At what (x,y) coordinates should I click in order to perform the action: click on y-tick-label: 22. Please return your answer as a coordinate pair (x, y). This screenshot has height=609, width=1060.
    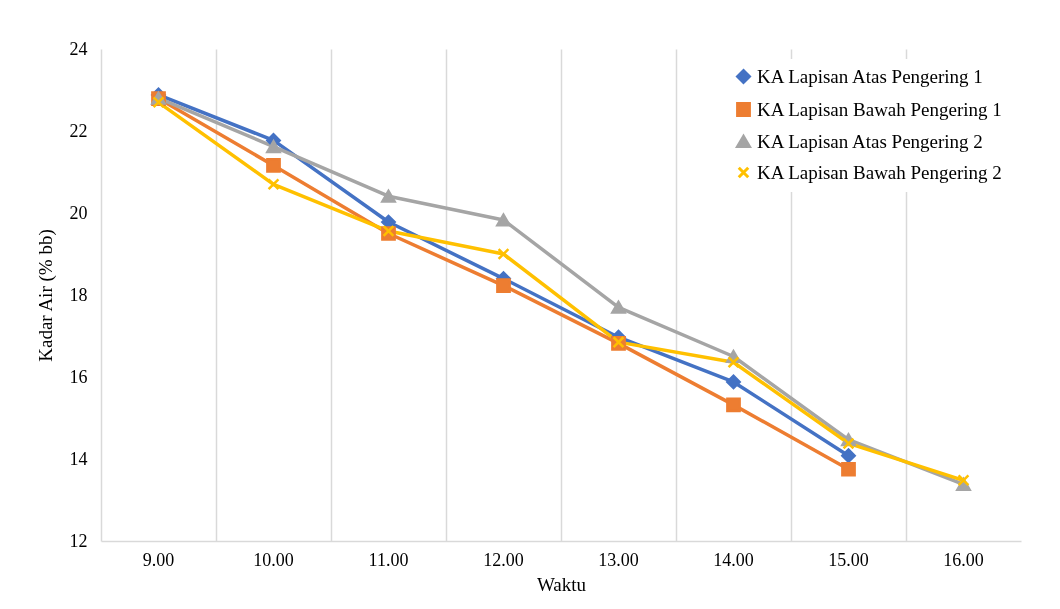
    Looking at the image, I should click on (78, 130).